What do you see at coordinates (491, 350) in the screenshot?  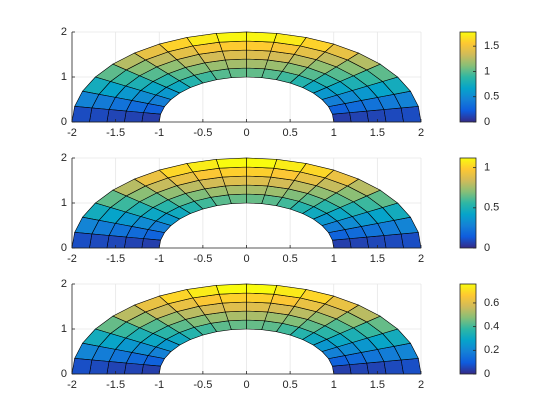 I see `colorbar-tick-label: 0.2` at bounding box center [491, 350].